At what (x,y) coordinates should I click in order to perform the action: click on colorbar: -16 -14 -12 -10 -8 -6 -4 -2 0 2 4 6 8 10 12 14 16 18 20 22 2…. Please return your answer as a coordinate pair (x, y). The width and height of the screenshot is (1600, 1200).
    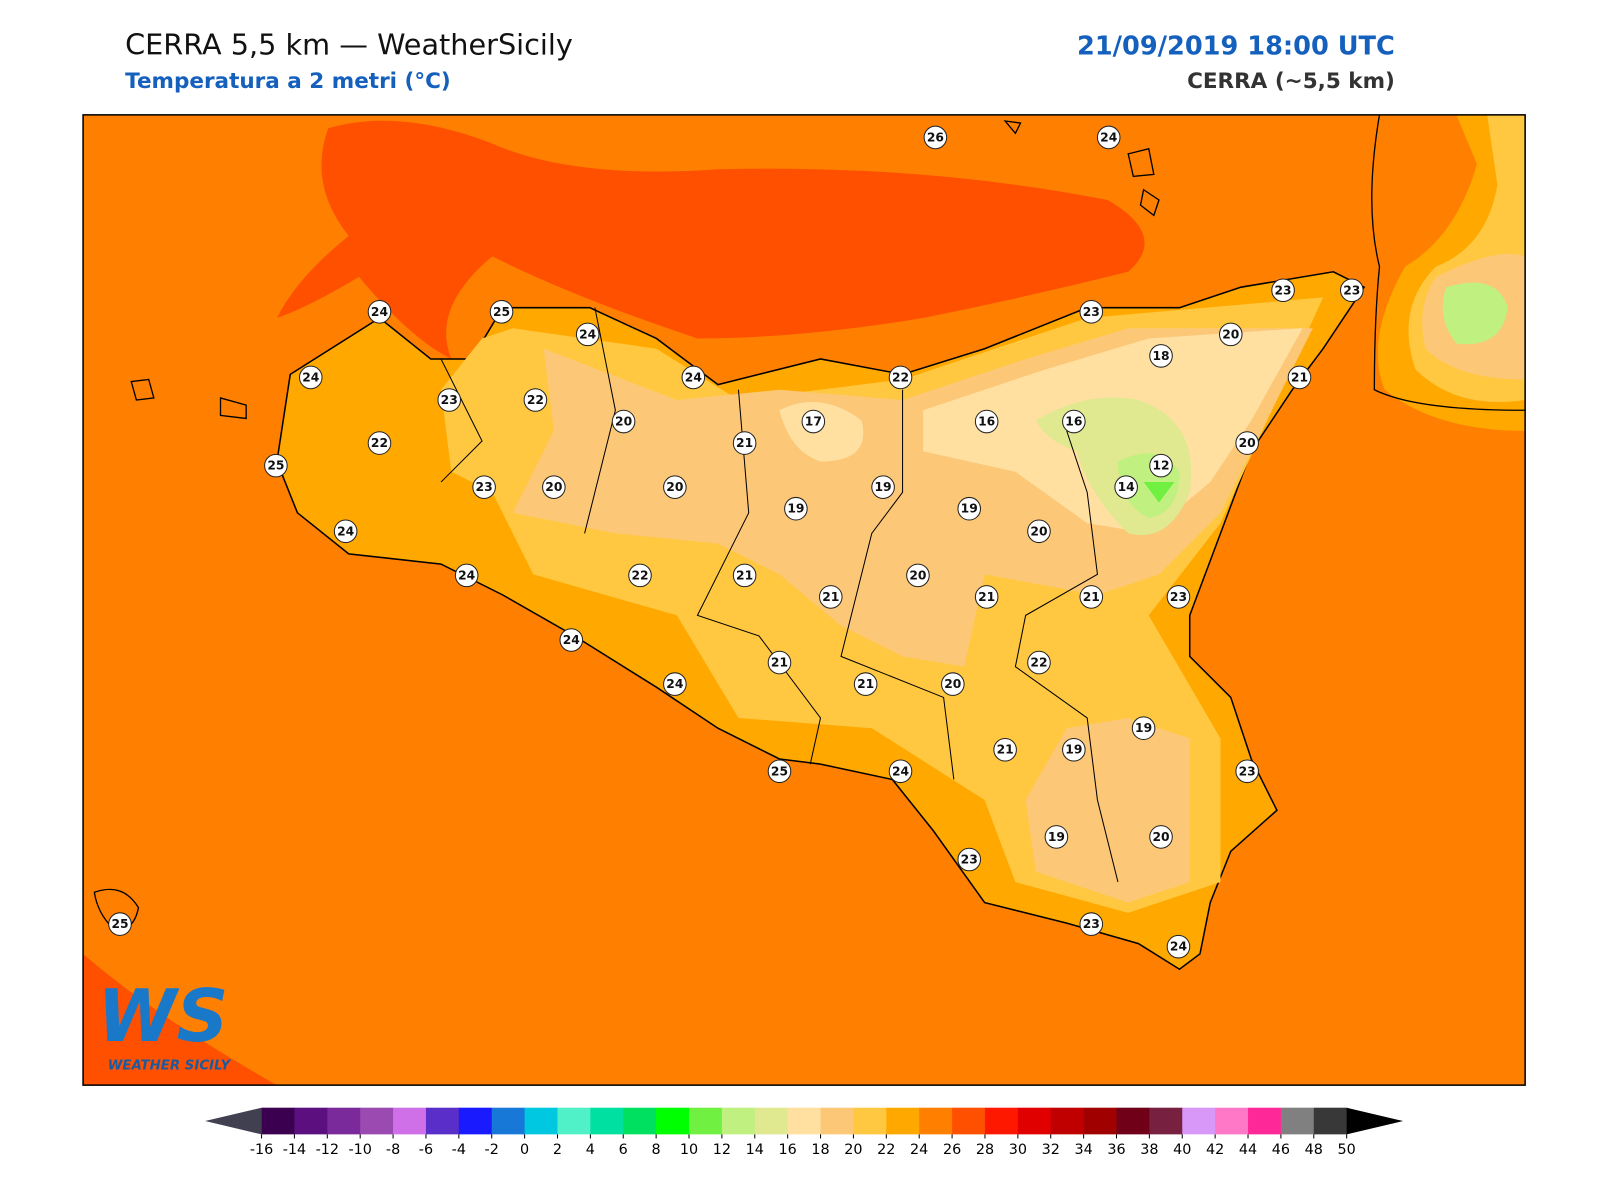
    Looking at the image, I should click on (804, 1132).